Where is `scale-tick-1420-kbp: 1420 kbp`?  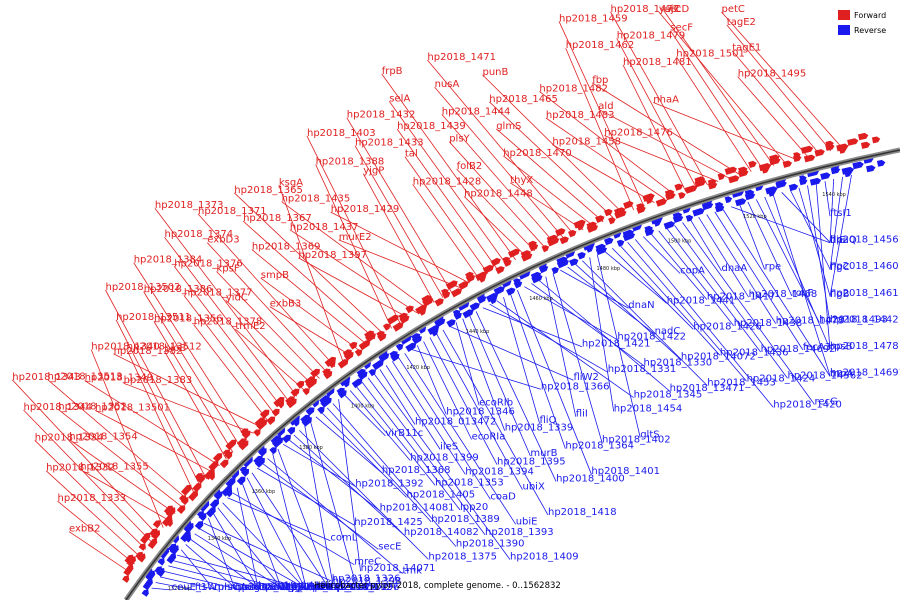
scale-tick-1420-kbp: 1420 kbp is located at coordinates (418, 368).